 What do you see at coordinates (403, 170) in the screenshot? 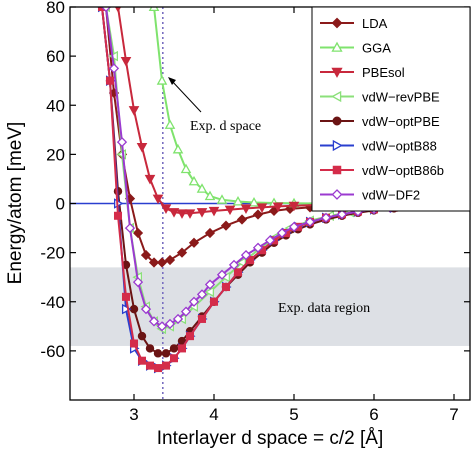
I see `legend-label: vdW−optB86b` at bounding box center [403, 170].